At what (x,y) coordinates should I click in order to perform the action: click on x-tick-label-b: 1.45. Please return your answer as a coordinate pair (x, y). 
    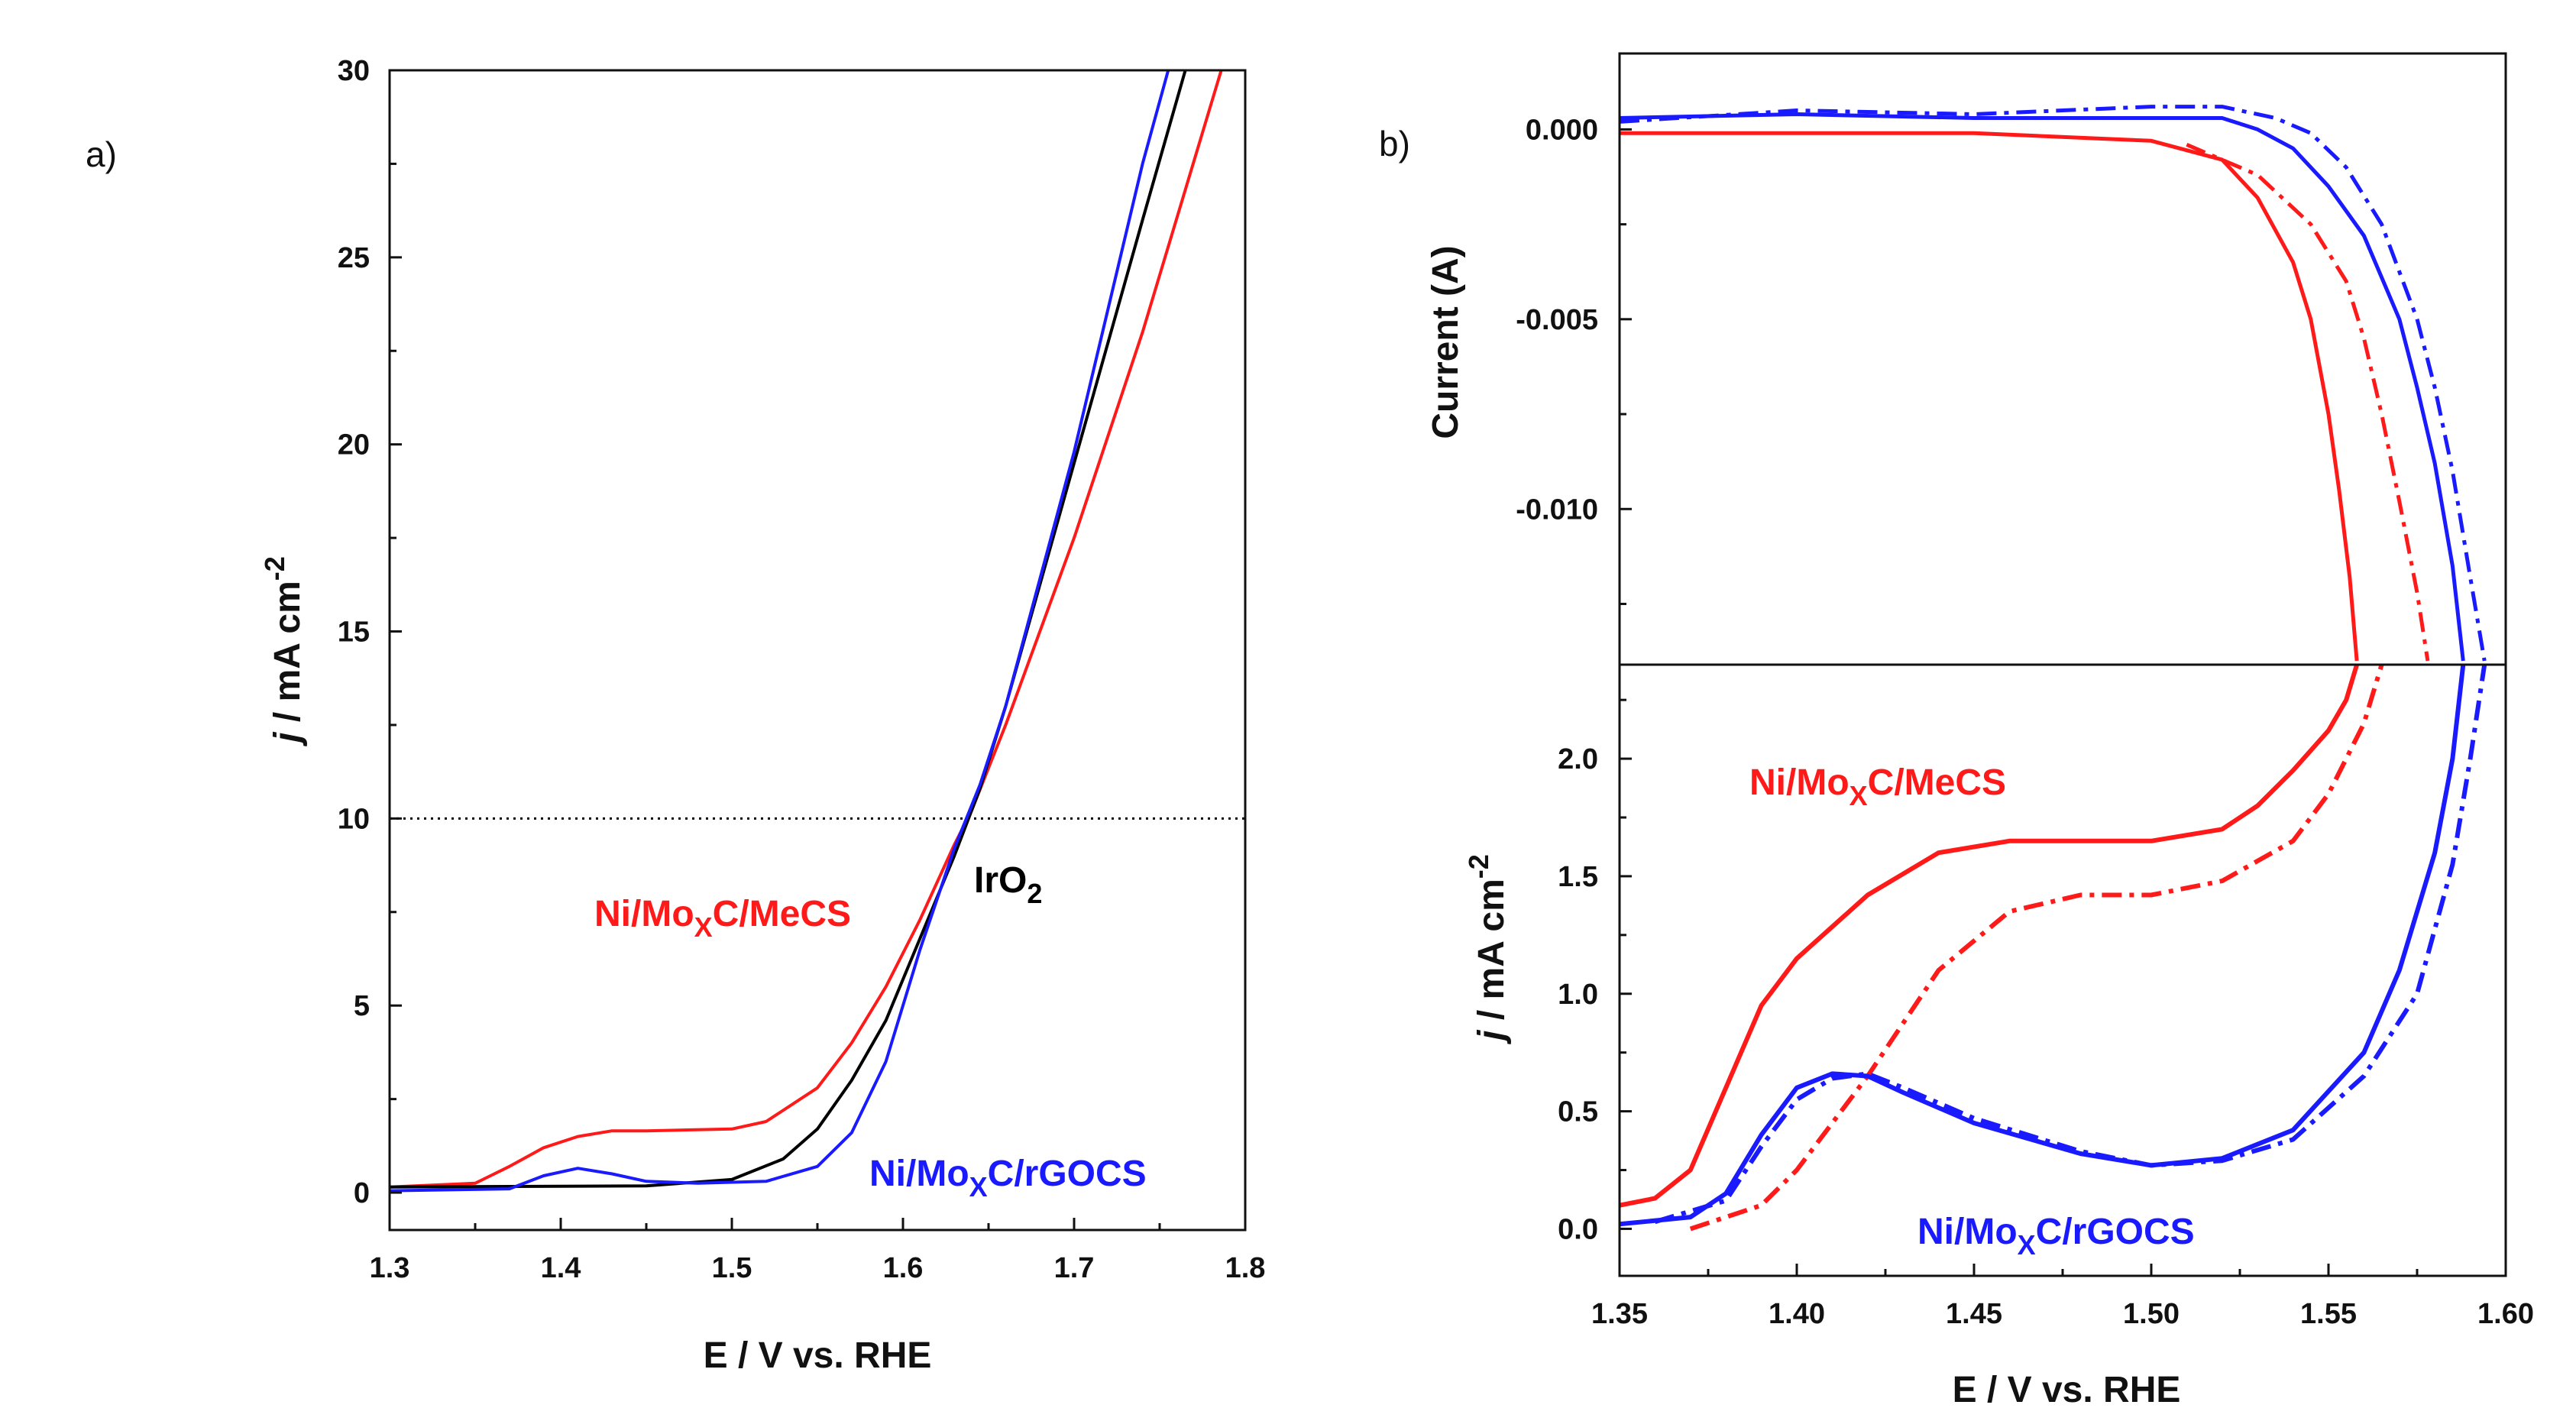
    Looking at the image, I should click on (1974, 1314).